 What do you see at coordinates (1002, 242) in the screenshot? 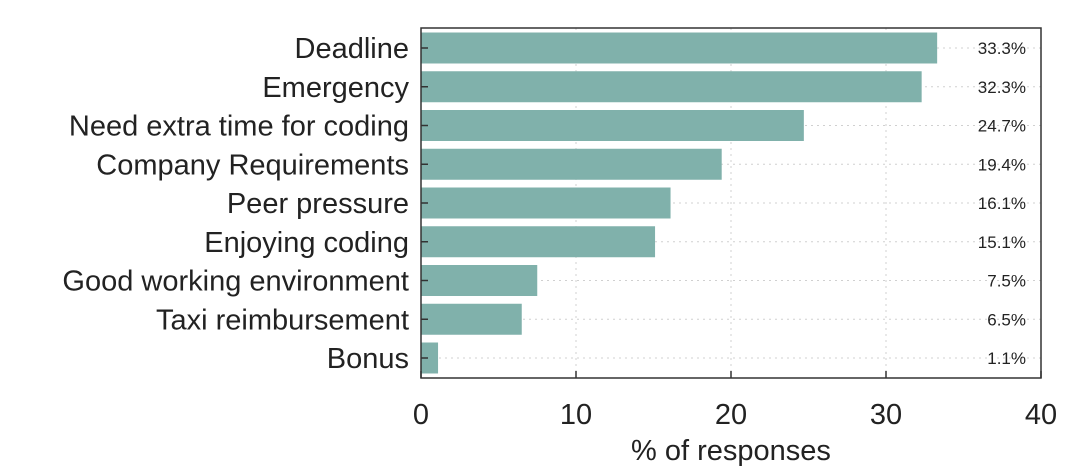
I see `value-label: 15.1%` at bounding box center [1002, 242].